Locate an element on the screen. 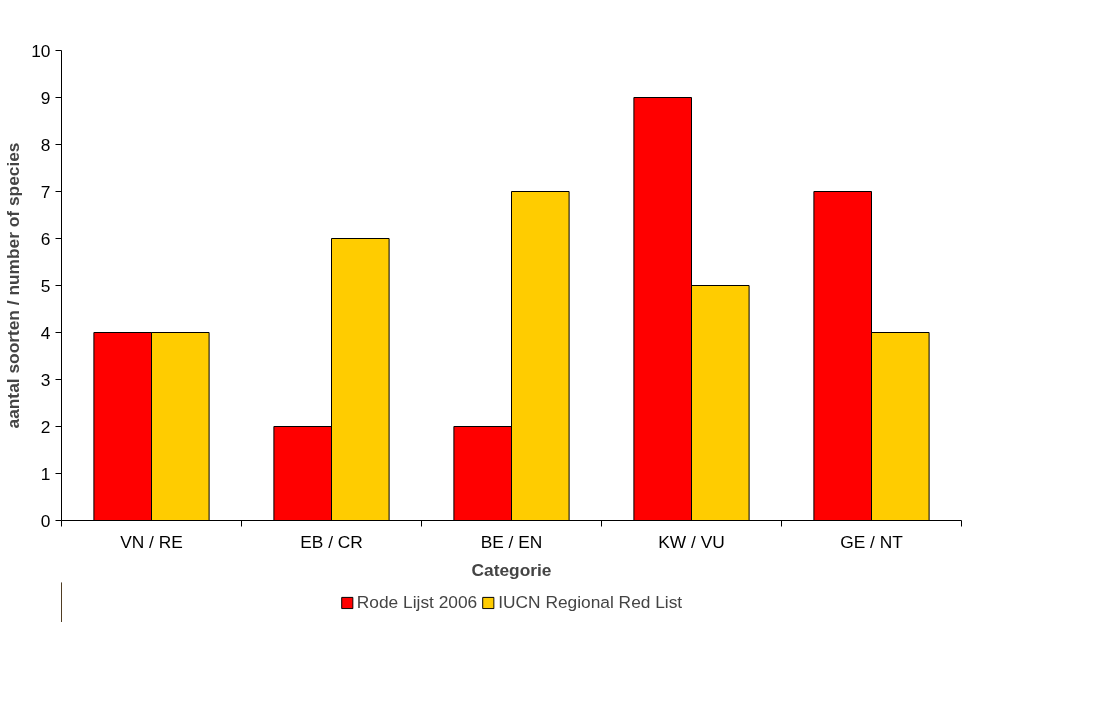 The height and width of the screenshot is (704, 1103). y-tick-label: 6 is located at coordinates (45, 238).